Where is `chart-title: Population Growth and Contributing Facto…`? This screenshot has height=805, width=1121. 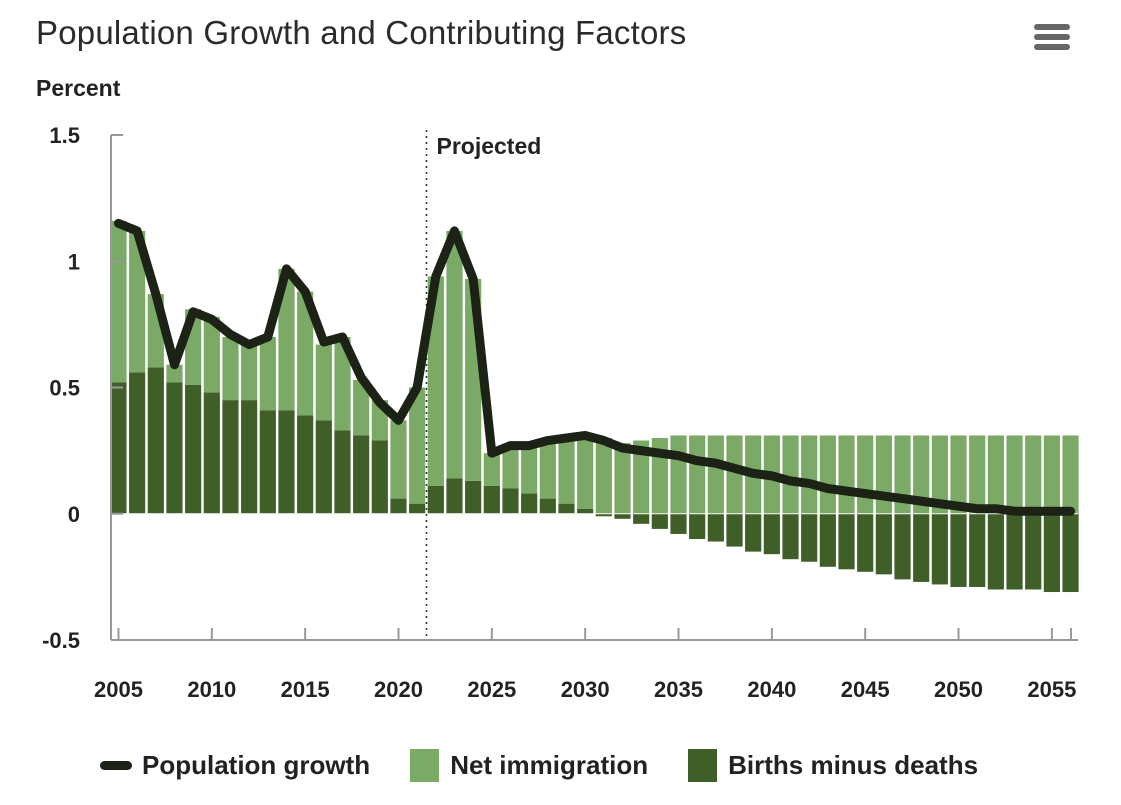 chart-title: Population Growth and Contributing Facto… is located at coordinates (361, 32).